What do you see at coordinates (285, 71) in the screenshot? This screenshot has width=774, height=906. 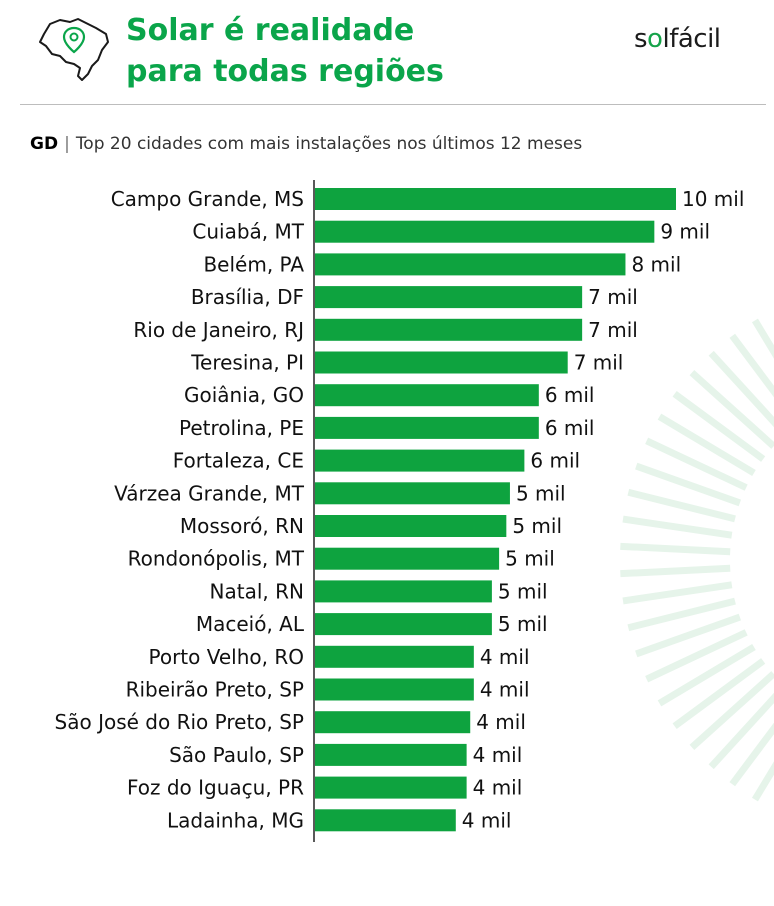 I see `title-line-2: para todas regiões` at bounding box center [285, 71].